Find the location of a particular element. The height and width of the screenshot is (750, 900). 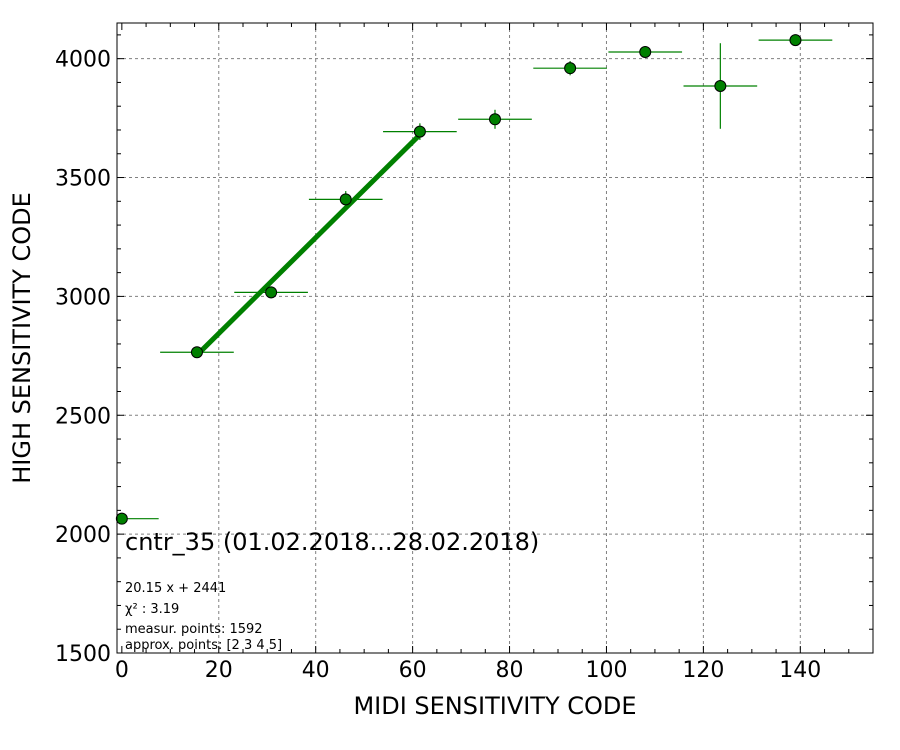

x-tick-label: 0 is located at coordinates (122, 670).